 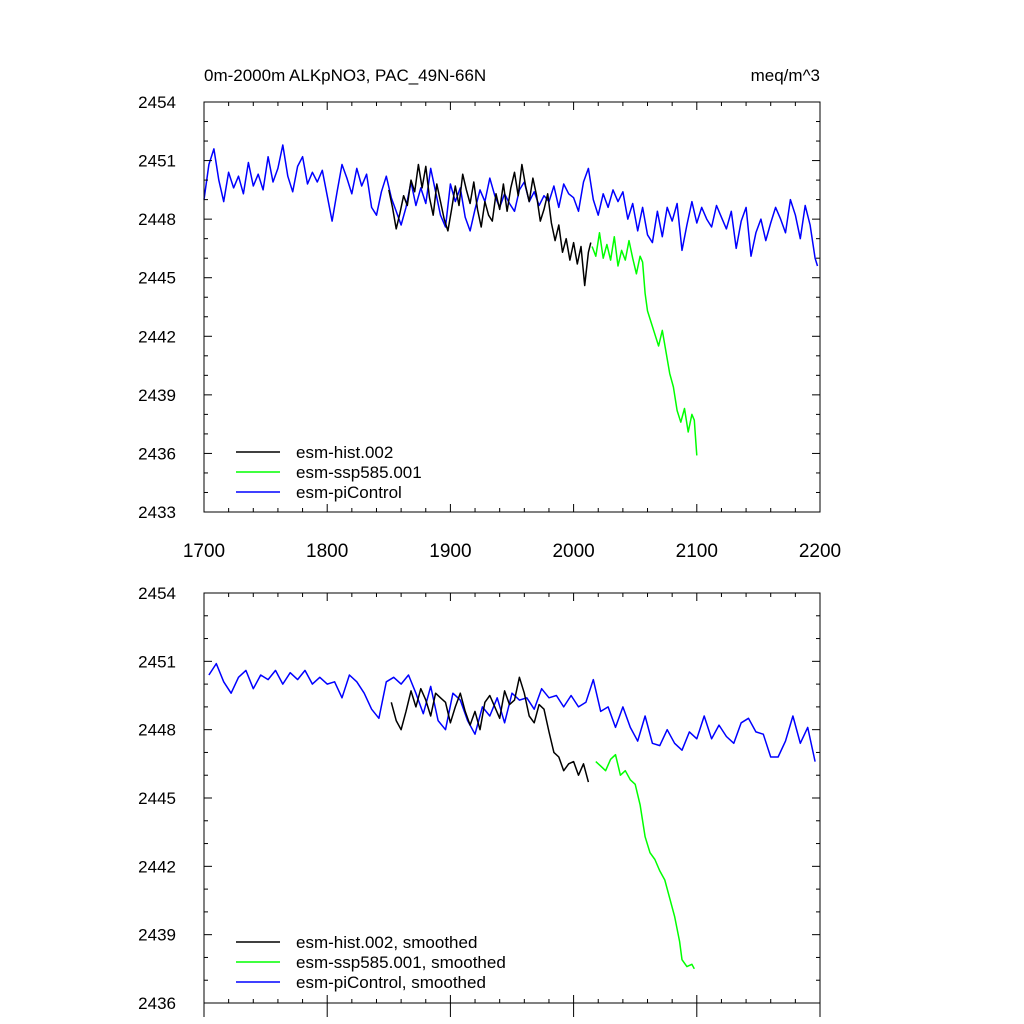 I want to click on x-tick-label: 1700, so click(x=204, y=551).